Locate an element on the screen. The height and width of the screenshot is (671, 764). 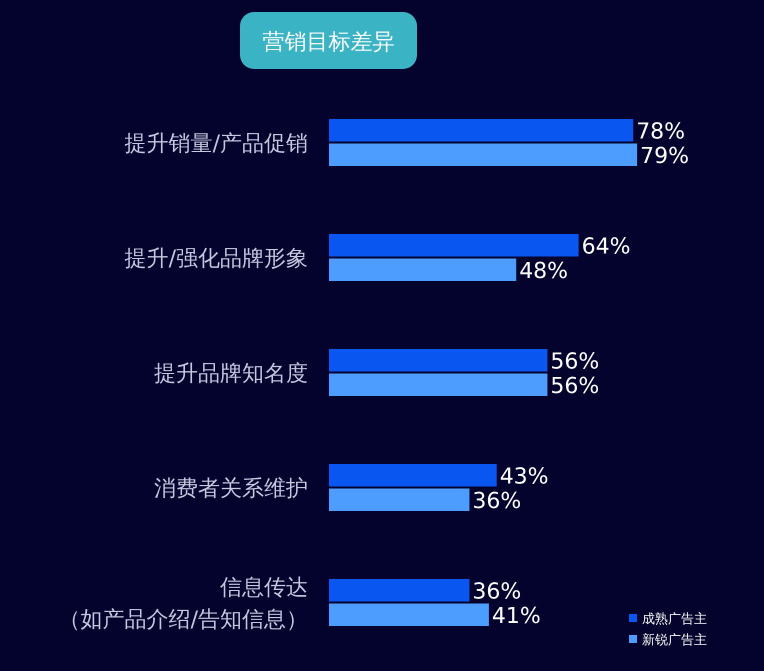
title: 营销目标差异 is located at coordinates (328, 40).